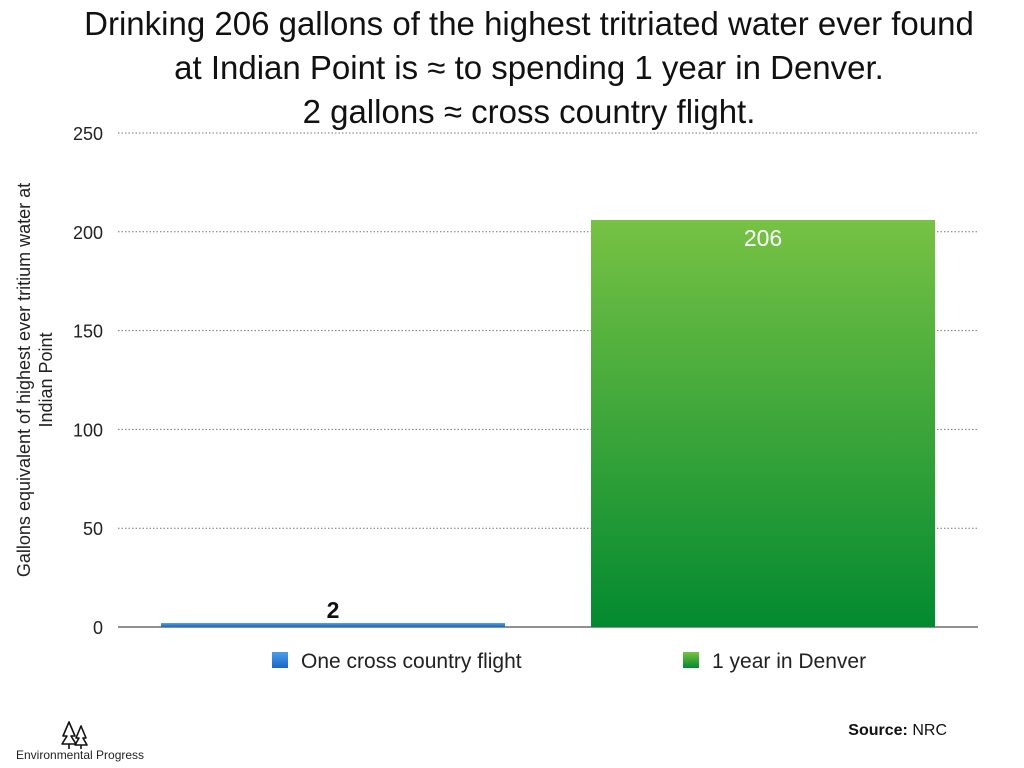 This screenshot has width=1024, height=768. What do you see at coordinates (763, 238) in the screenshot?
I see `data-label: 206` at bounding box center [763, 238].